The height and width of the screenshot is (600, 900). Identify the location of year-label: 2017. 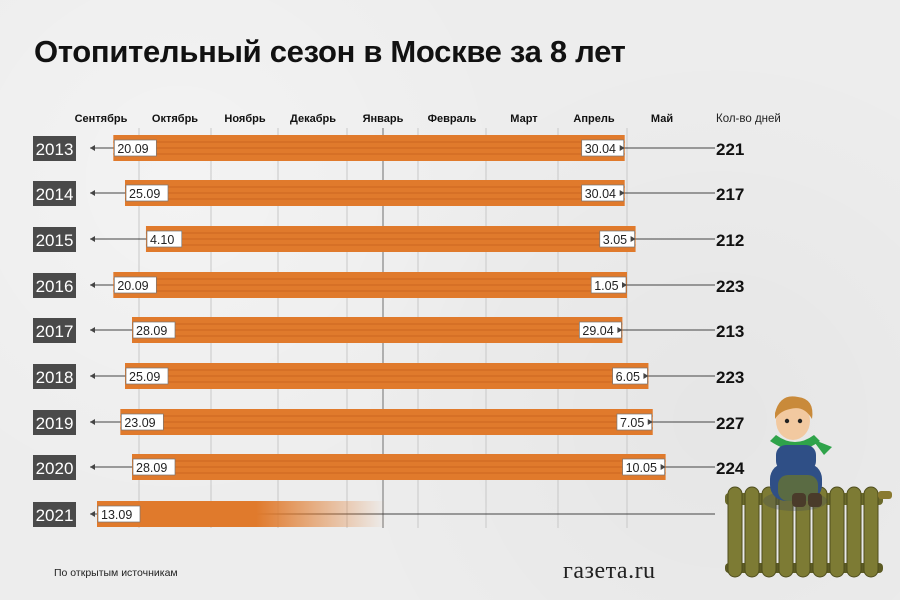
(55, 331).